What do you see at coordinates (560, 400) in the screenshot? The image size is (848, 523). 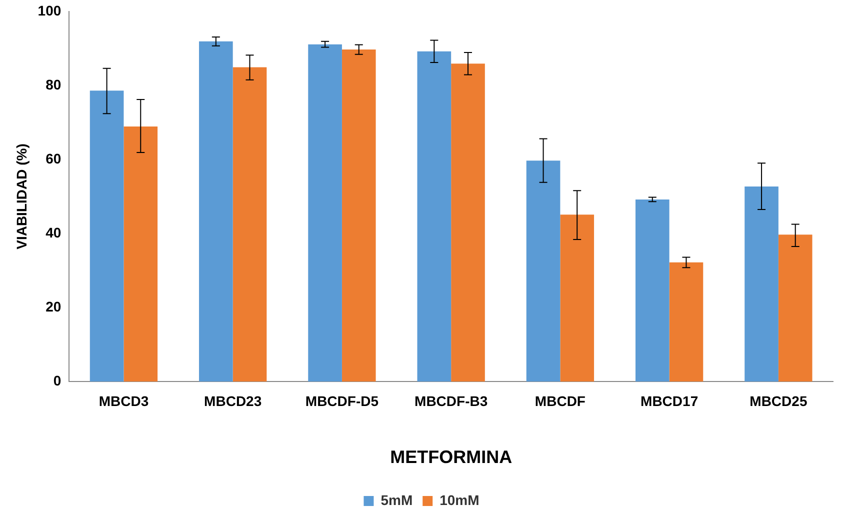 I see `x-tick-label: MBCDF` at bounding box center [560, 400].